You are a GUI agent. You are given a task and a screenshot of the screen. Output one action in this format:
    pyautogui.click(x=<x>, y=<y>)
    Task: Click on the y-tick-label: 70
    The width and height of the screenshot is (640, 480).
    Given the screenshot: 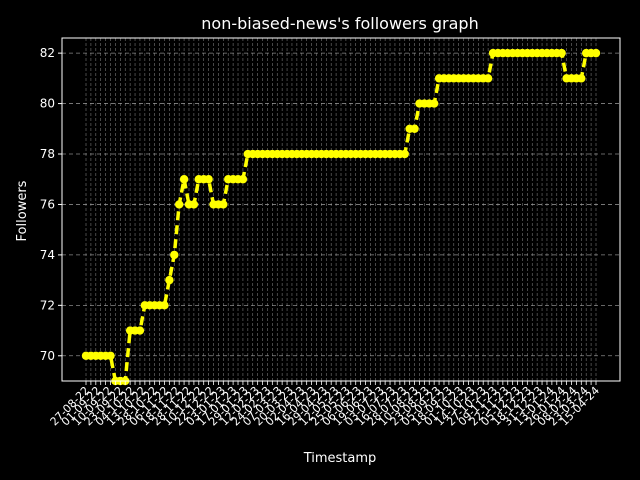 What is the action you would take?
    pyautogui.click(x=47, y=356)
    